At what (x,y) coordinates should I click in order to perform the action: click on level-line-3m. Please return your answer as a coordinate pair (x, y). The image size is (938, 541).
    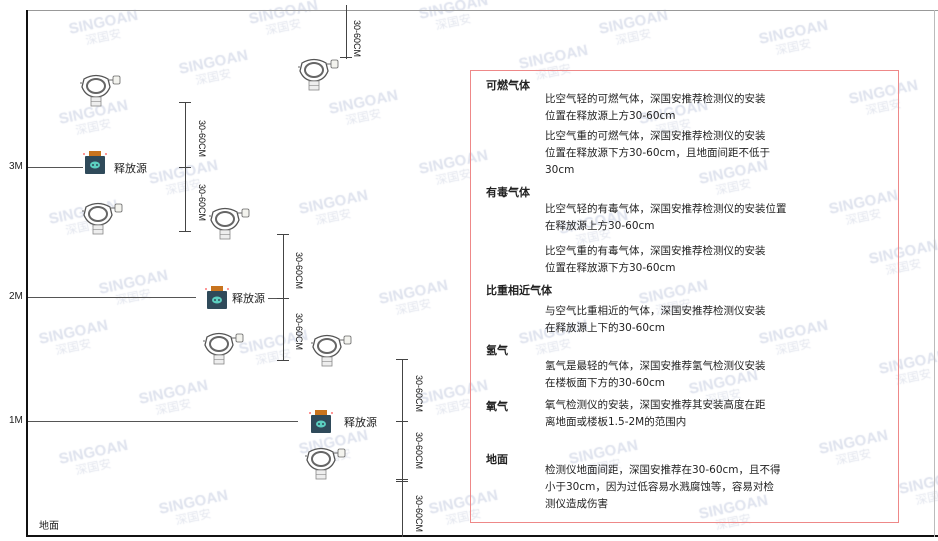
    Looking at the image, I should click on (55, 167).